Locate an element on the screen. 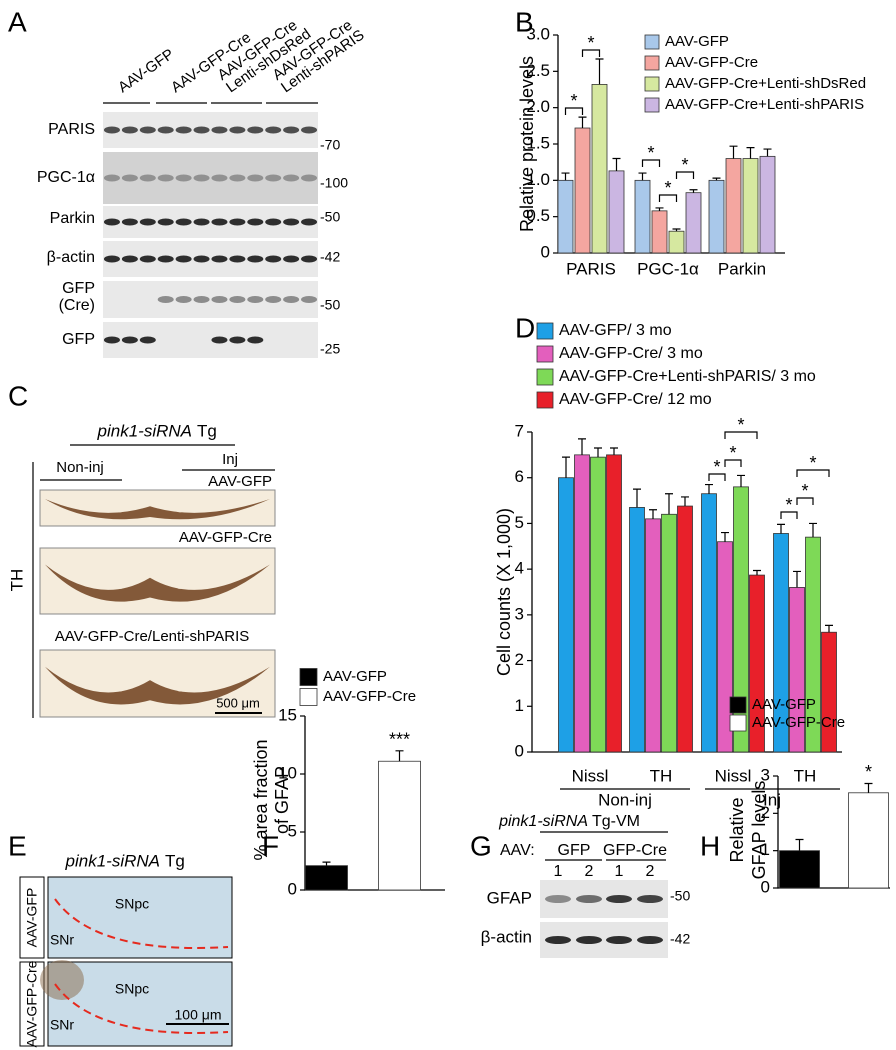  panel-label: E is located at coordinates (17, 845).